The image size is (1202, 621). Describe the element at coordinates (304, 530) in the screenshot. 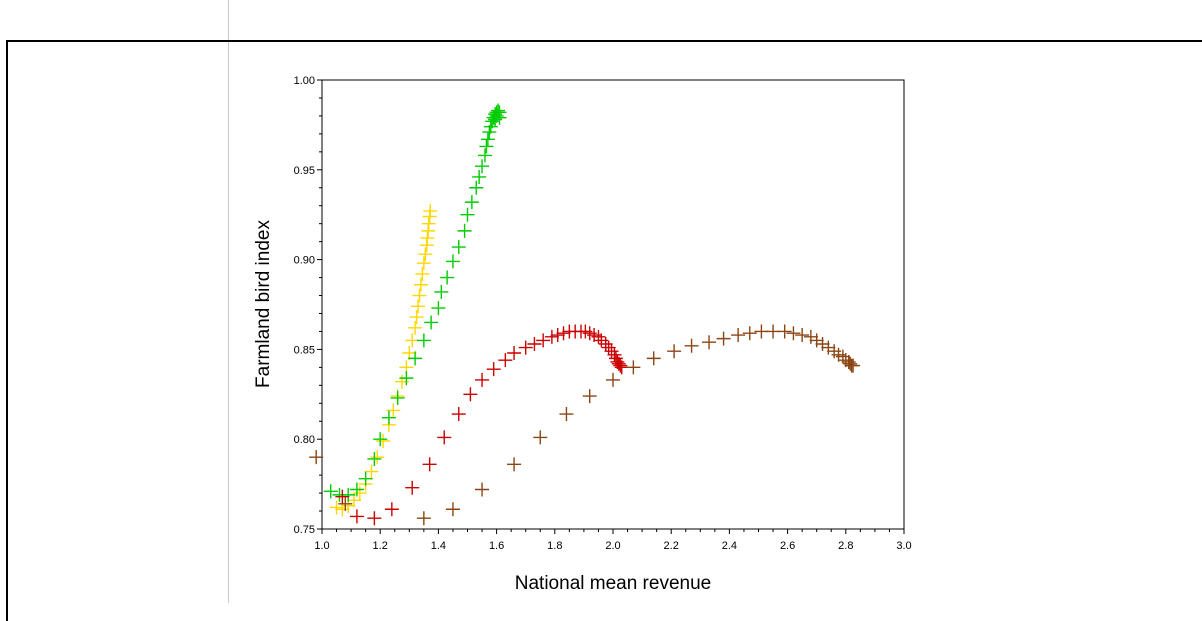

I see `y-tick-label: 0.75` at that location.